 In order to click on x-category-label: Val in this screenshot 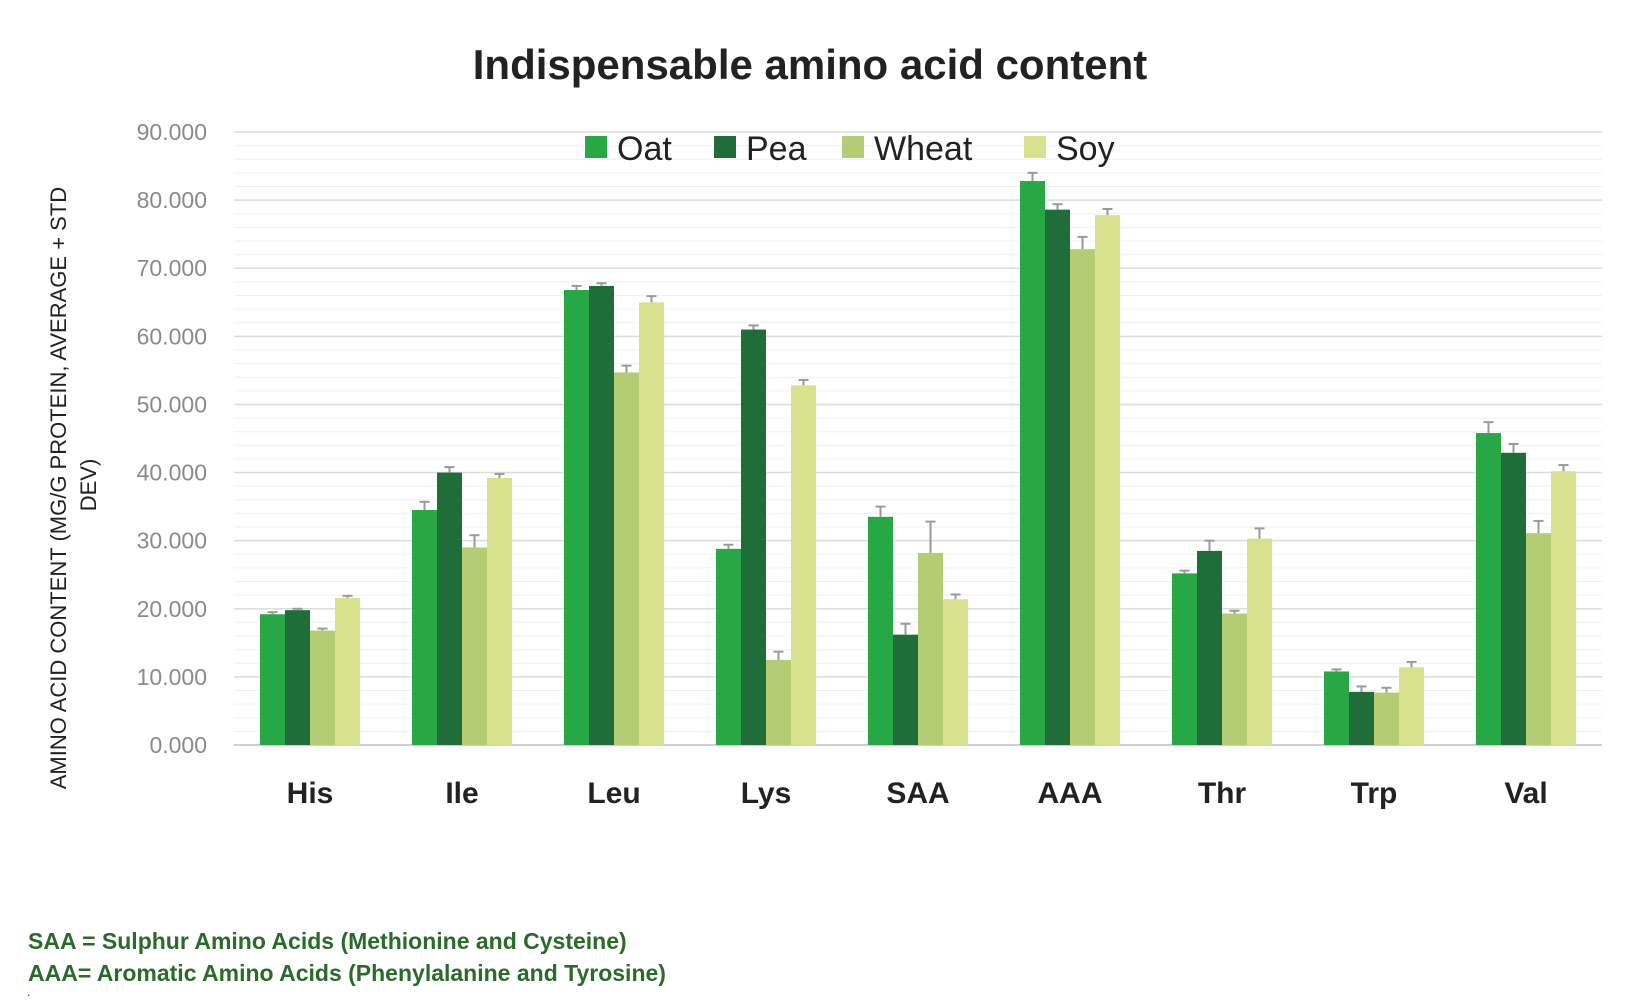, I will do `click(1525, 793)`.